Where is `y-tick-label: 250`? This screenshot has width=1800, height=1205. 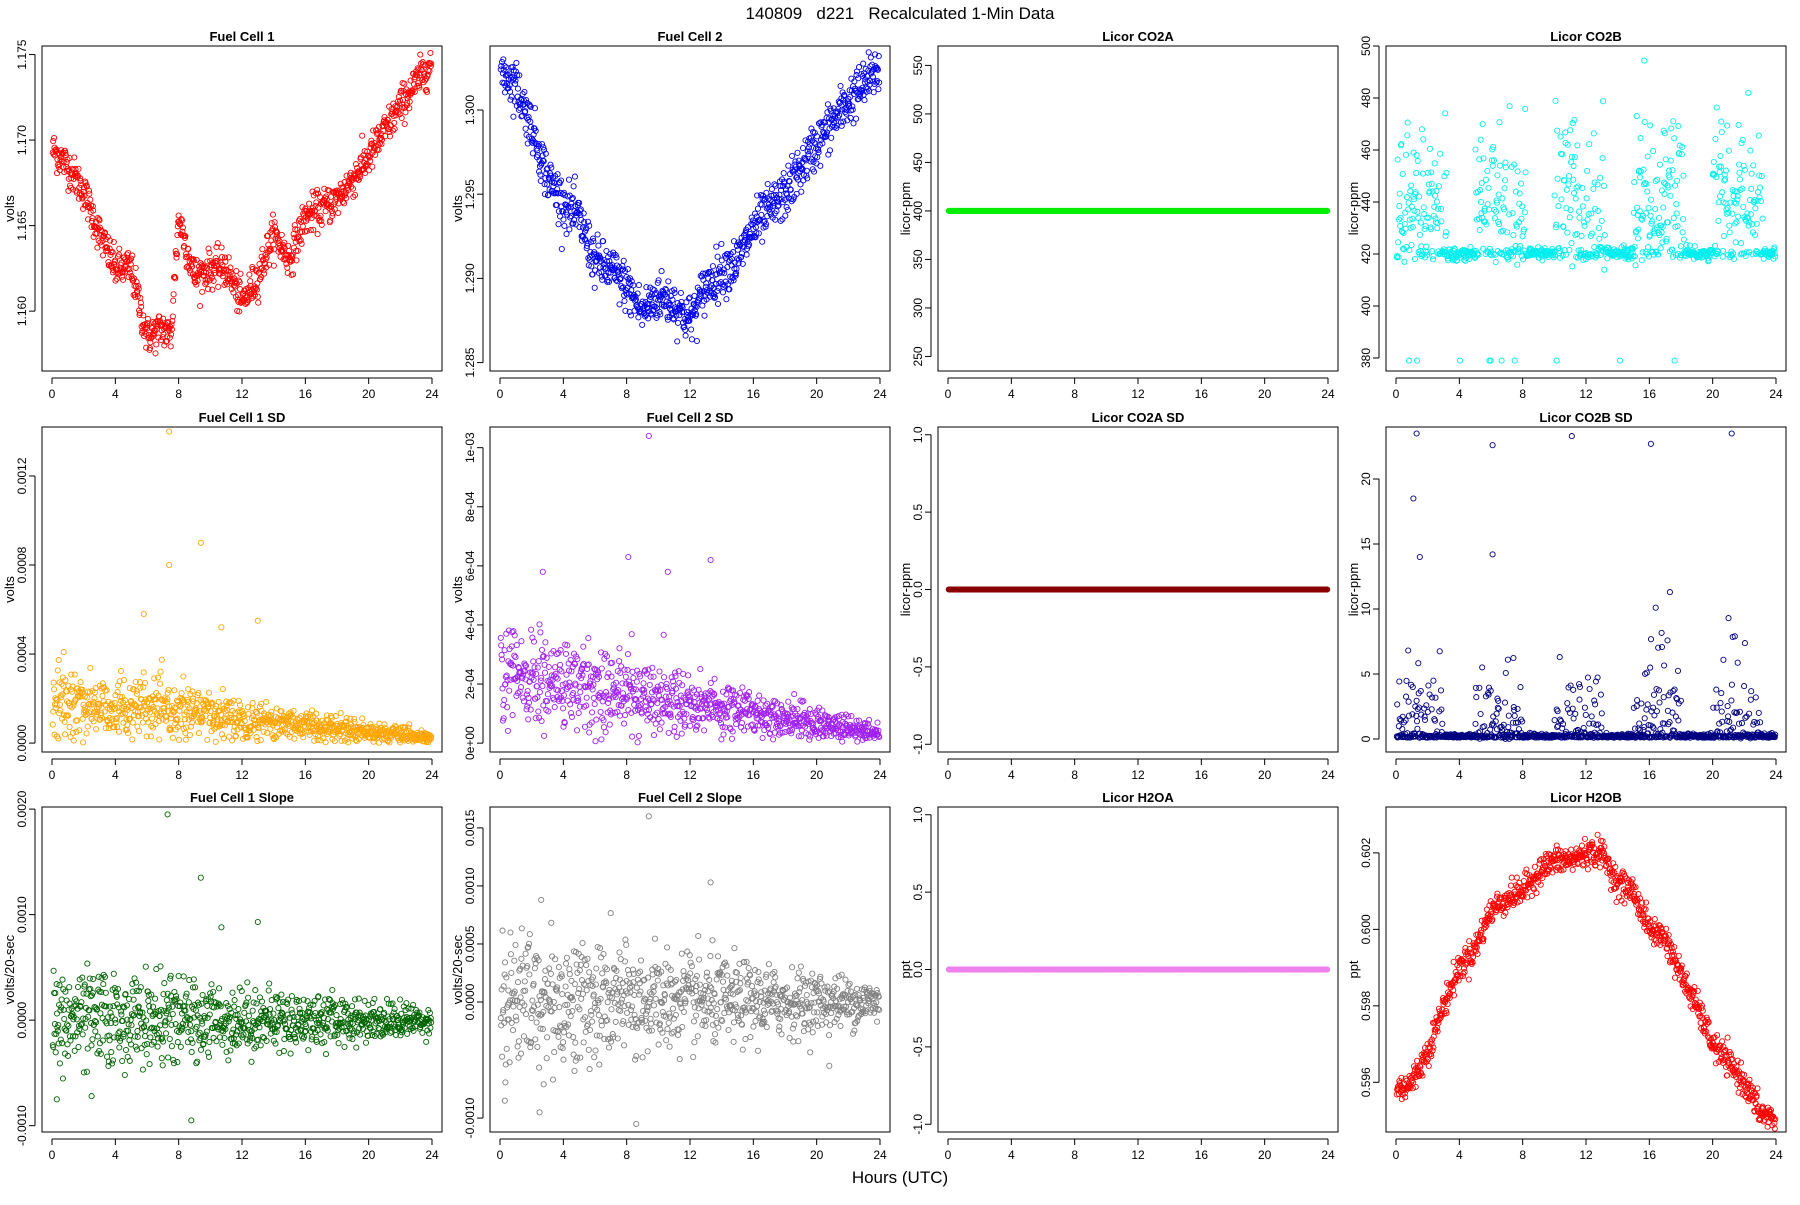 y-tick-label: 250 is located at coordinates (918, 356).